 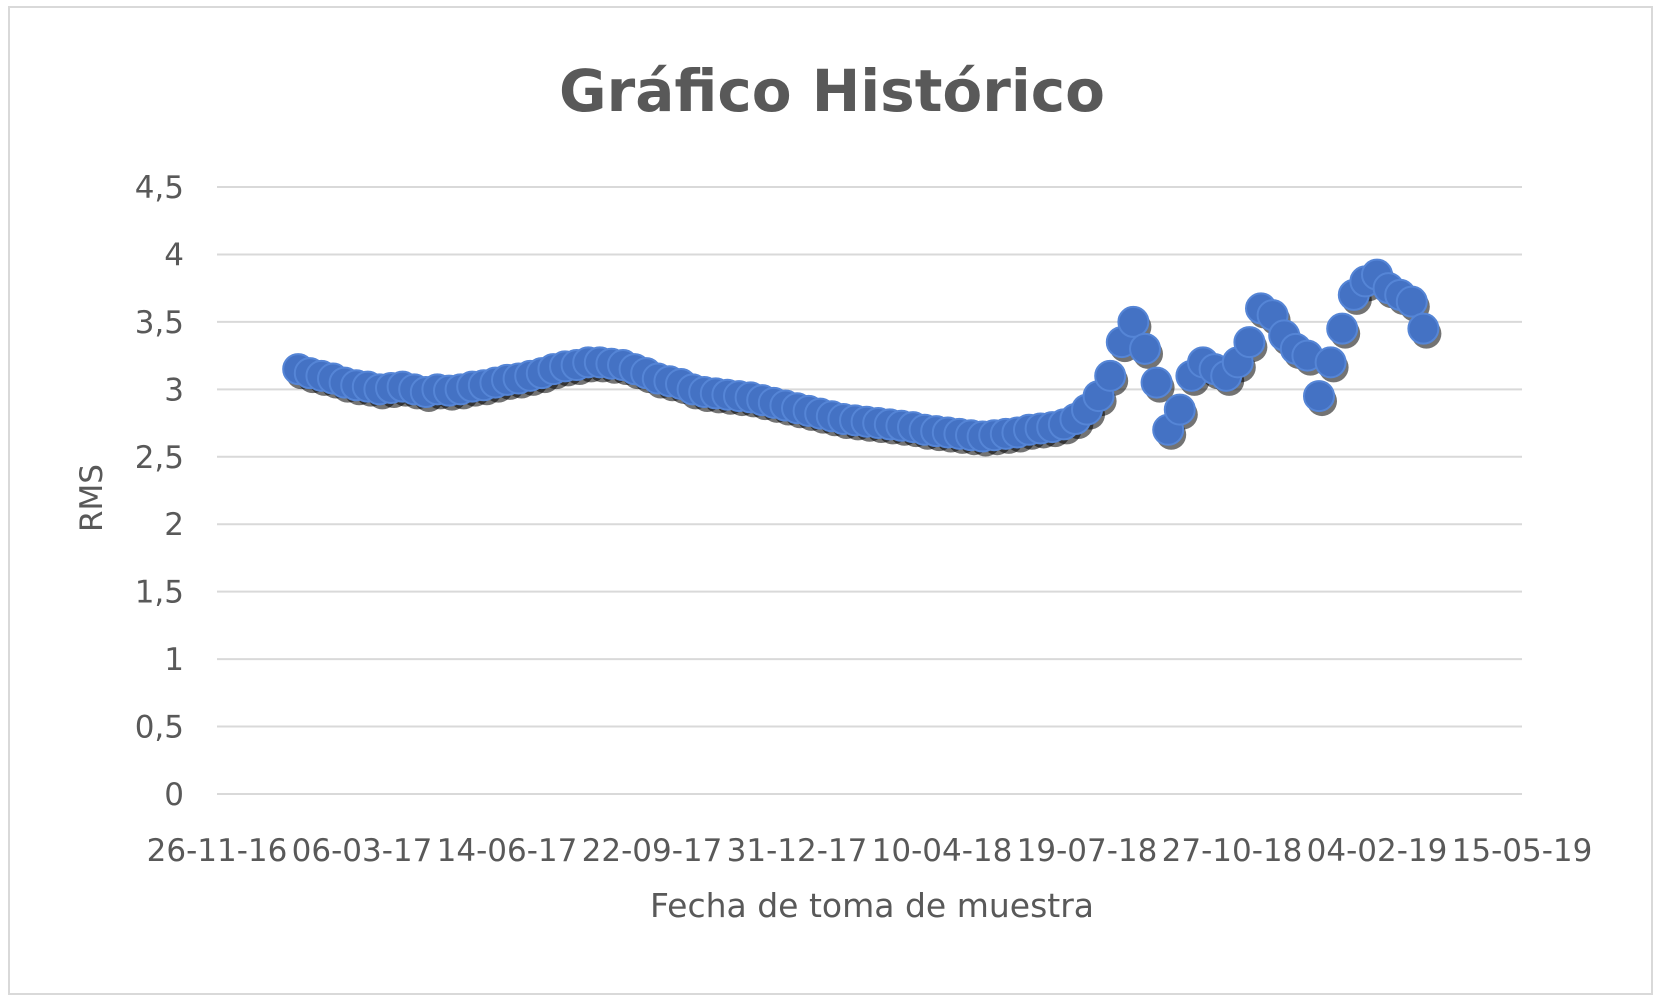 I want to click on y-tick-label: 4,5, so click(x=159, y=188).